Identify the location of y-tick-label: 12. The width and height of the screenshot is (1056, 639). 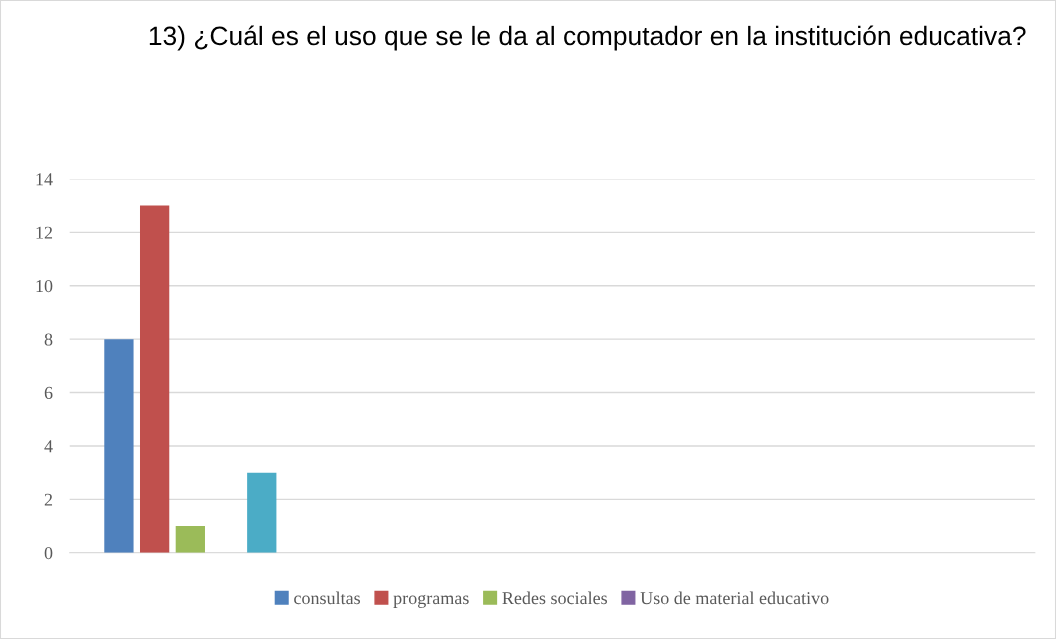
(44, 232).